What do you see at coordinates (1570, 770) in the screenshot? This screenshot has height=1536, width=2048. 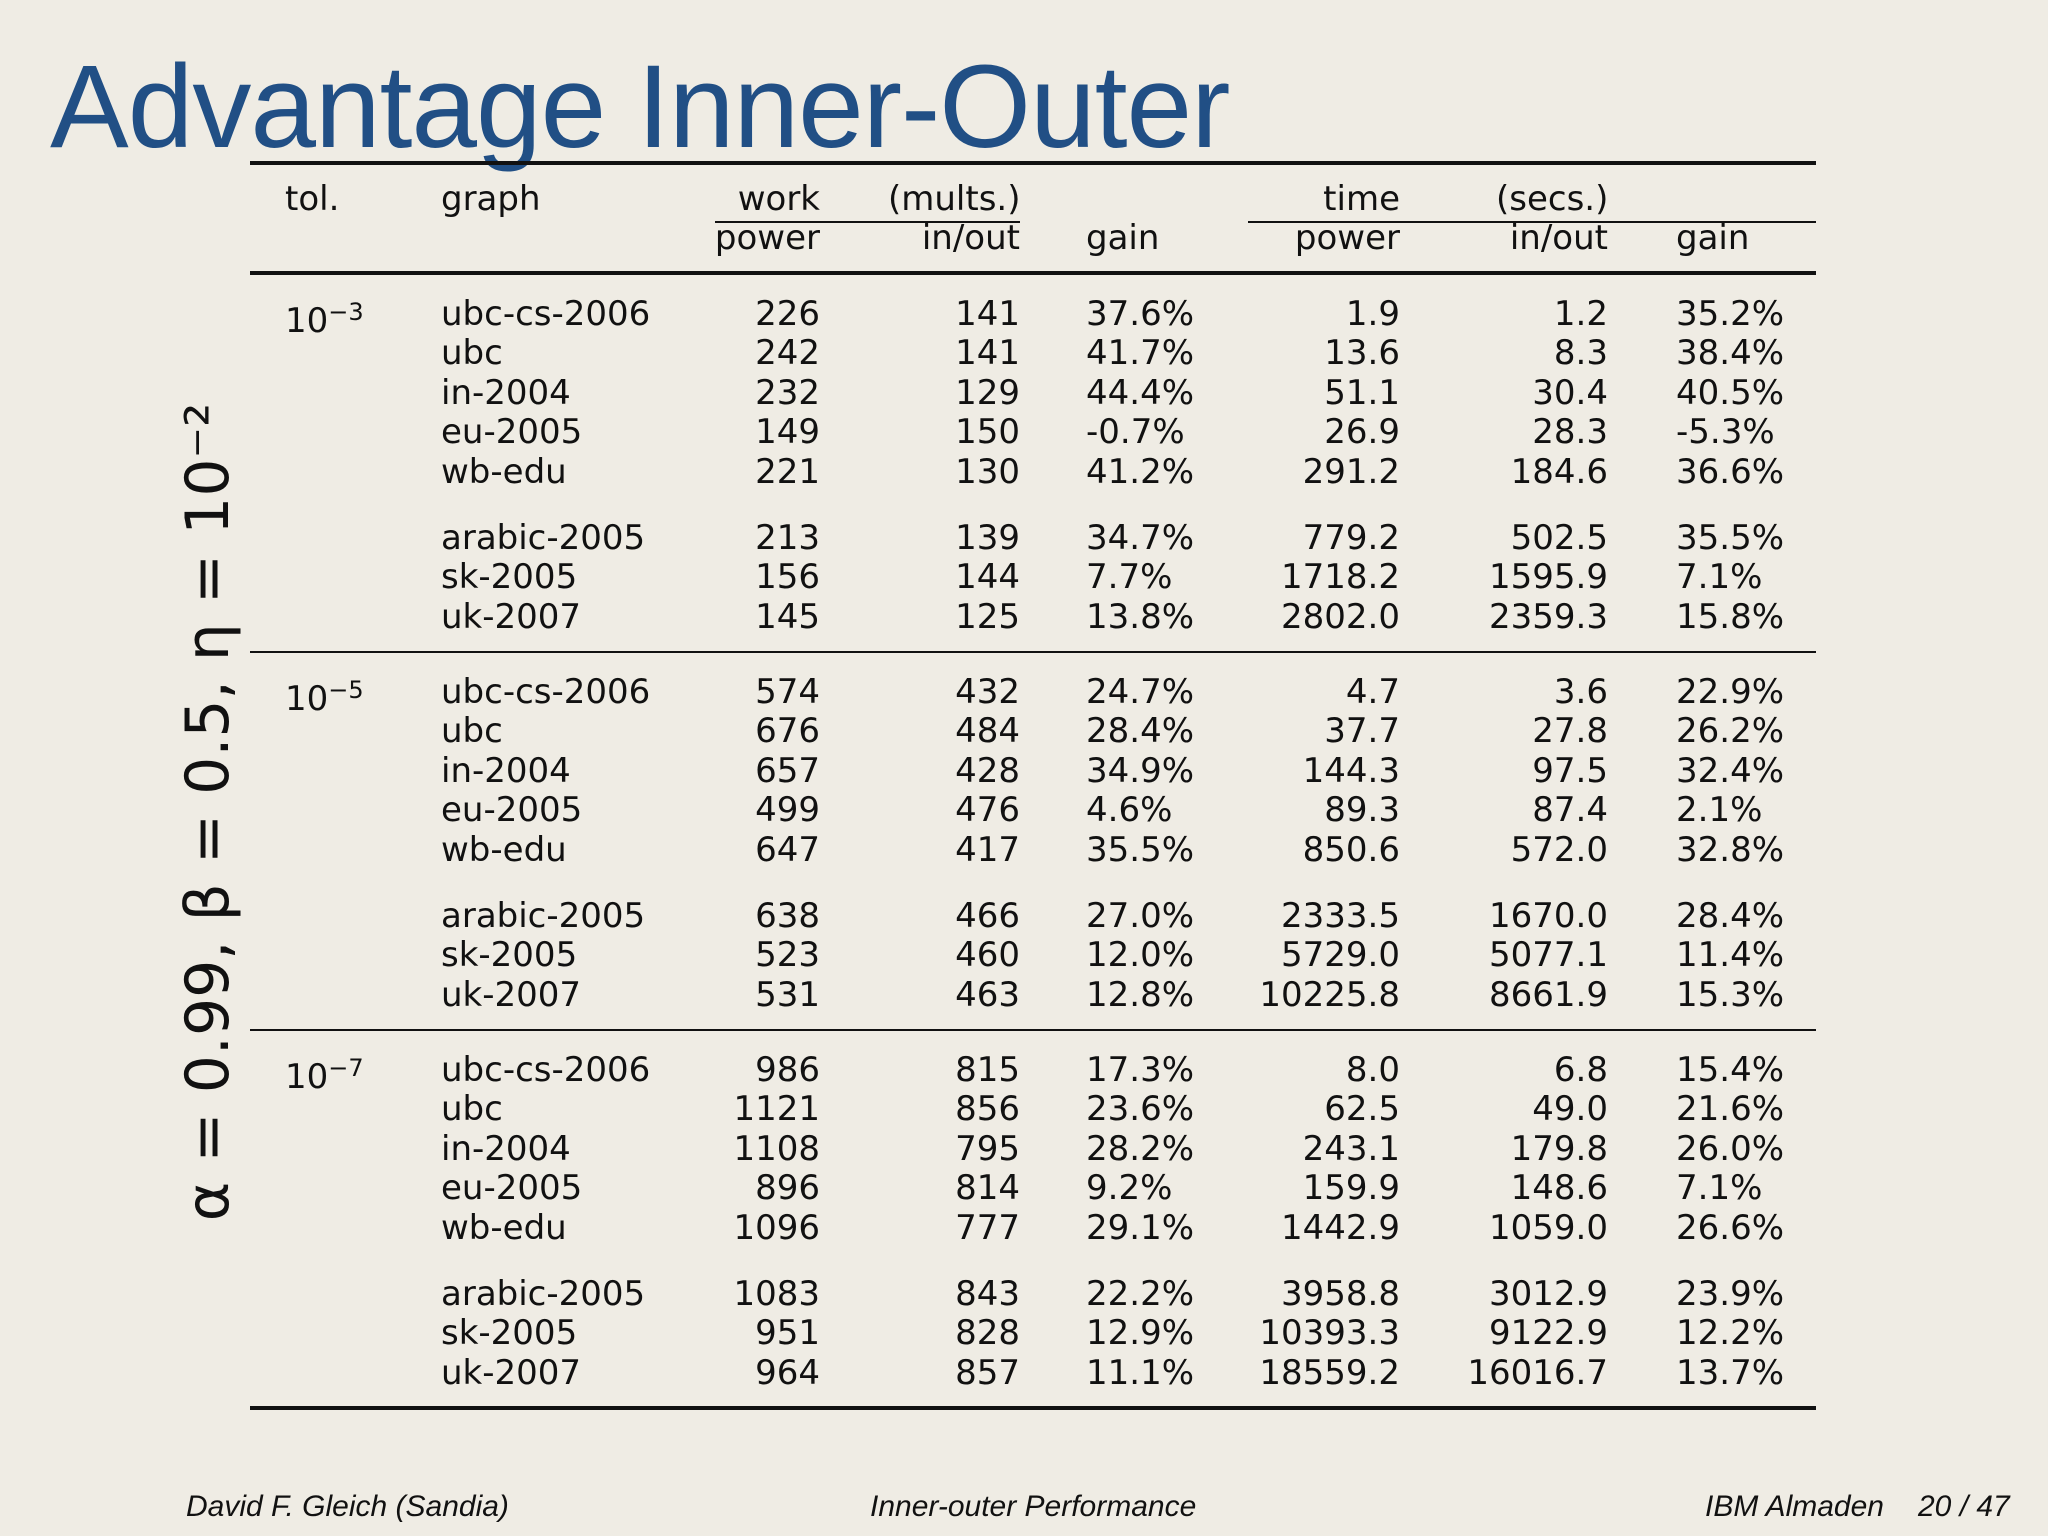 I see `cell-time-inout: 97.5` at bounding box center [1570, 770].